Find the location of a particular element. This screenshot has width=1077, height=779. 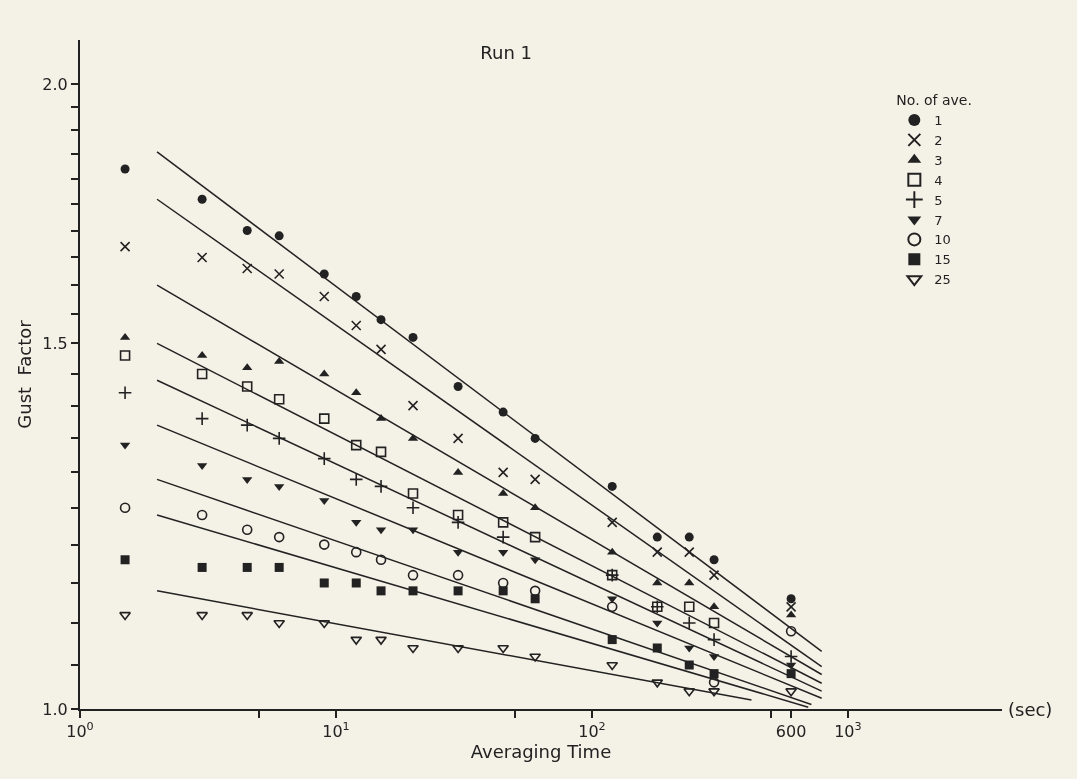

legend-label: 25 is located at coordinates (942, 280).